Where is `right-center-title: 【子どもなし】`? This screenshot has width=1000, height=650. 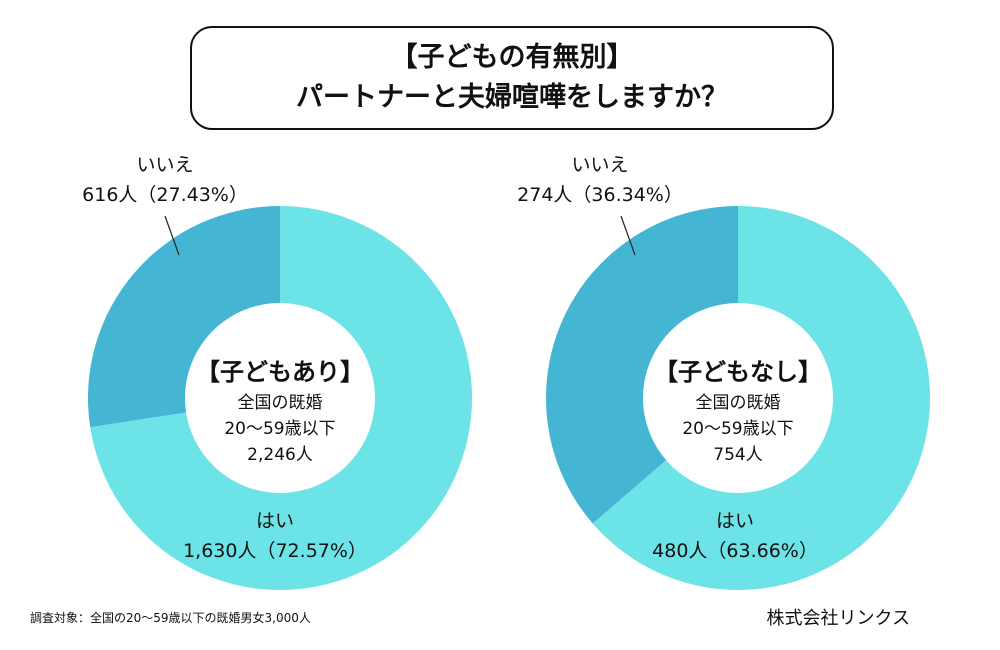
right-center-title: 【子どもなし】 is located at coordinates (738, 372).